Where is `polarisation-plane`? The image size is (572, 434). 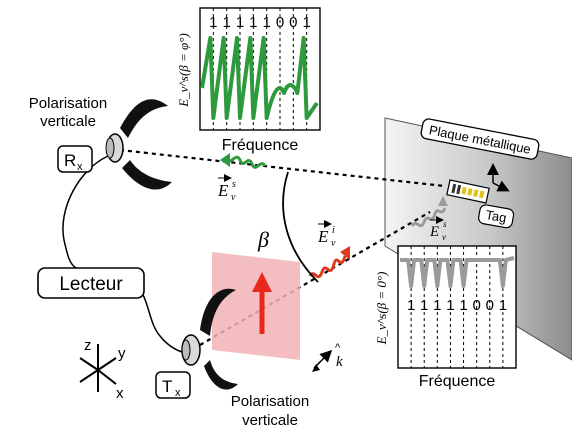
polarisation-plane is located at coordinates (256, 306).